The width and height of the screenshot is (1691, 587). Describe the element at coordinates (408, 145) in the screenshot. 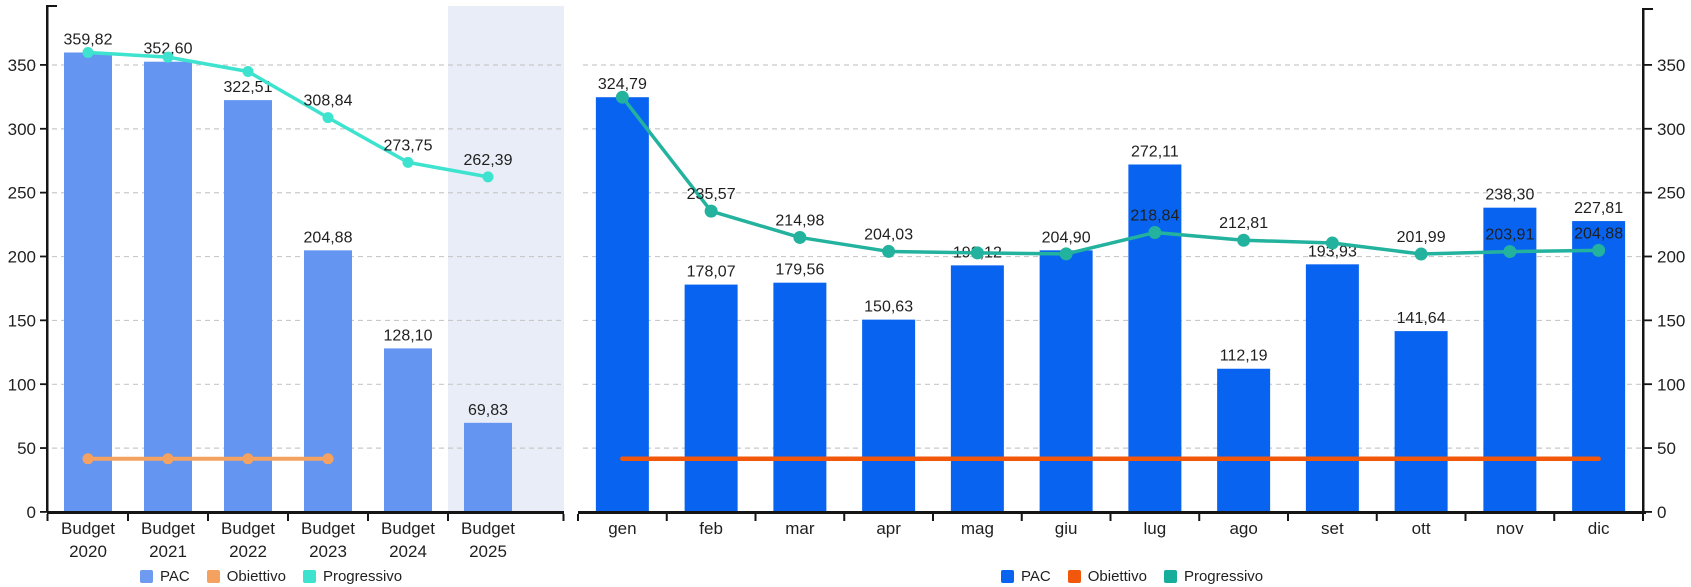

I see `line-label: 273,75` at that location.